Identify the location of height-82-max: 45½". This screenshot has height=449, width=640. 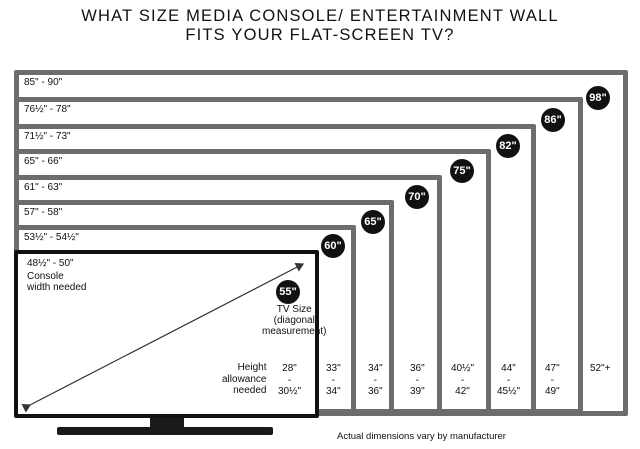
(509, 391).